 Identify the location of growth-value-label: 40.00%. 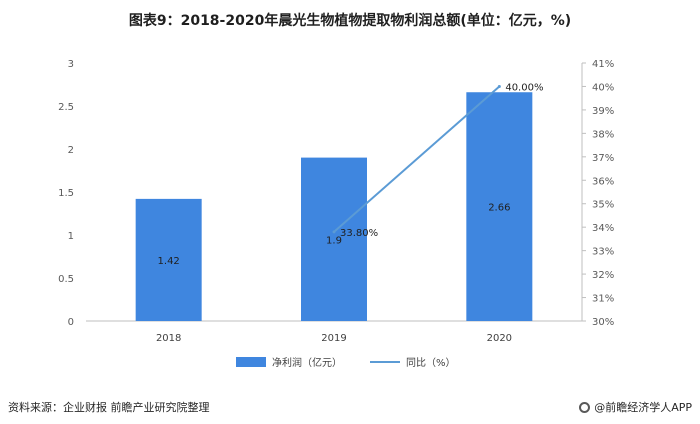
(524, 87).